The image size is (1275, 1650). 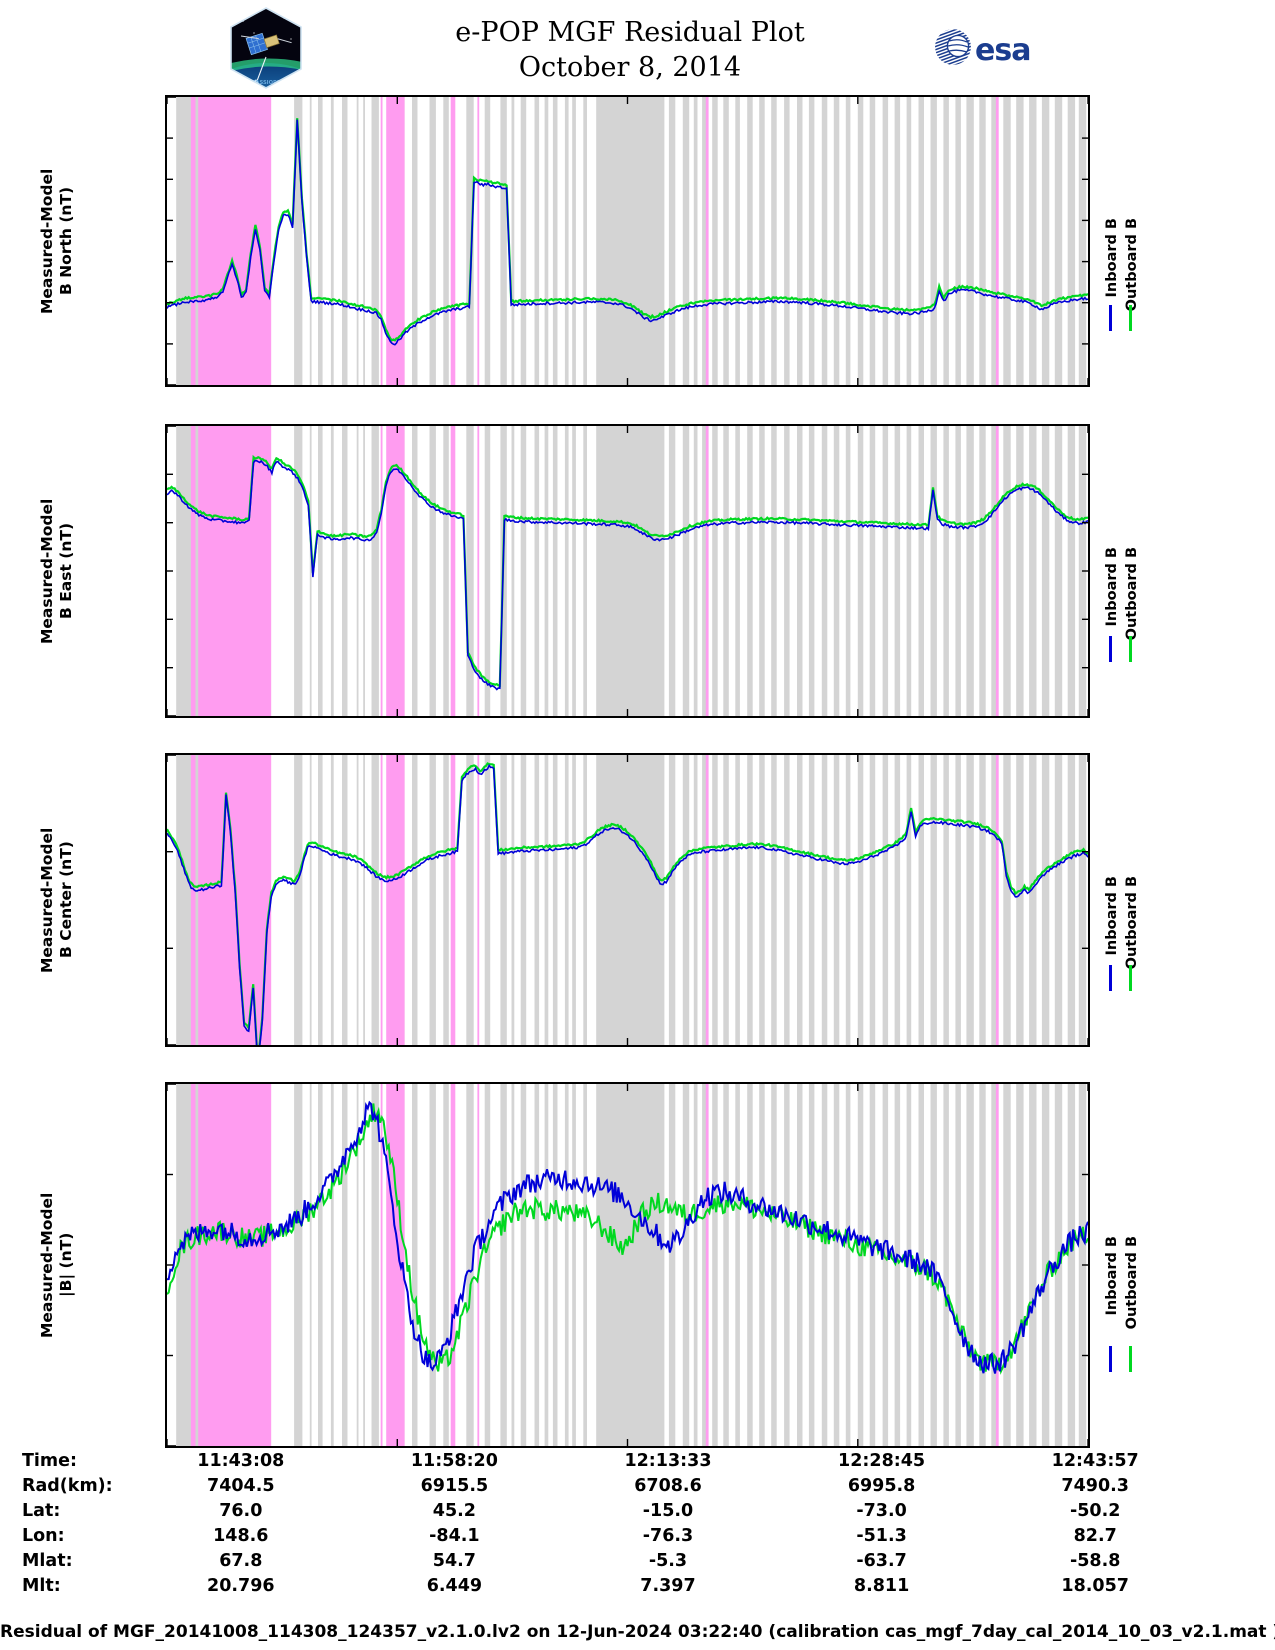 What do you see at coordinates (1095, 1510) in the screenshot?
I see `table-cell-lat-4: -50.2` at bounding box center [1095, 1510].